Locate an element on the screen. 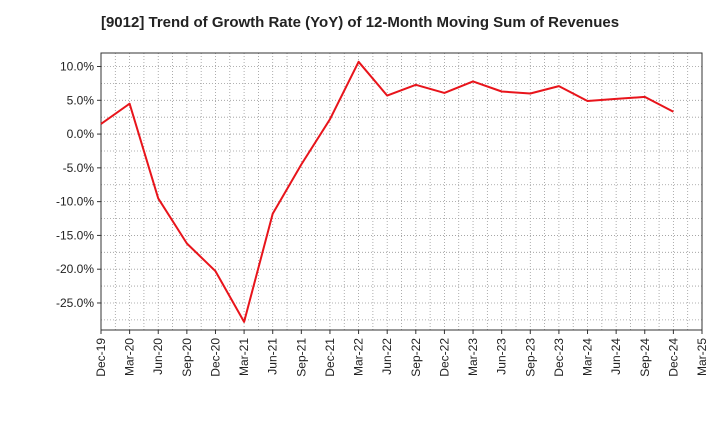 This screenshot has height=440, width=720. y-tick-label: 0.0% is located at coordinates (81, 134).